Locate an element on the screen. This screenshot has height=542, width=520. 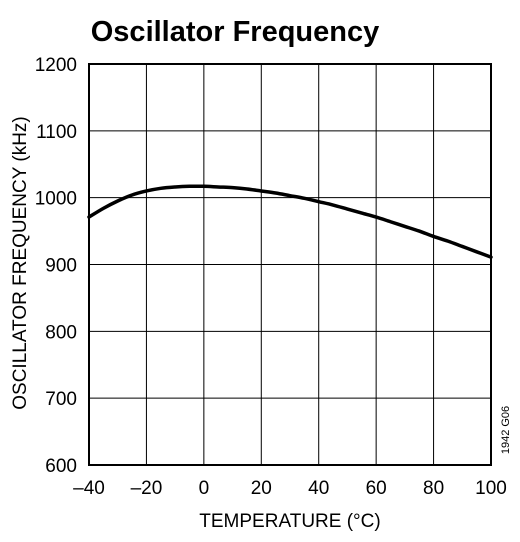
series-line is located at coordinates (290, 221).